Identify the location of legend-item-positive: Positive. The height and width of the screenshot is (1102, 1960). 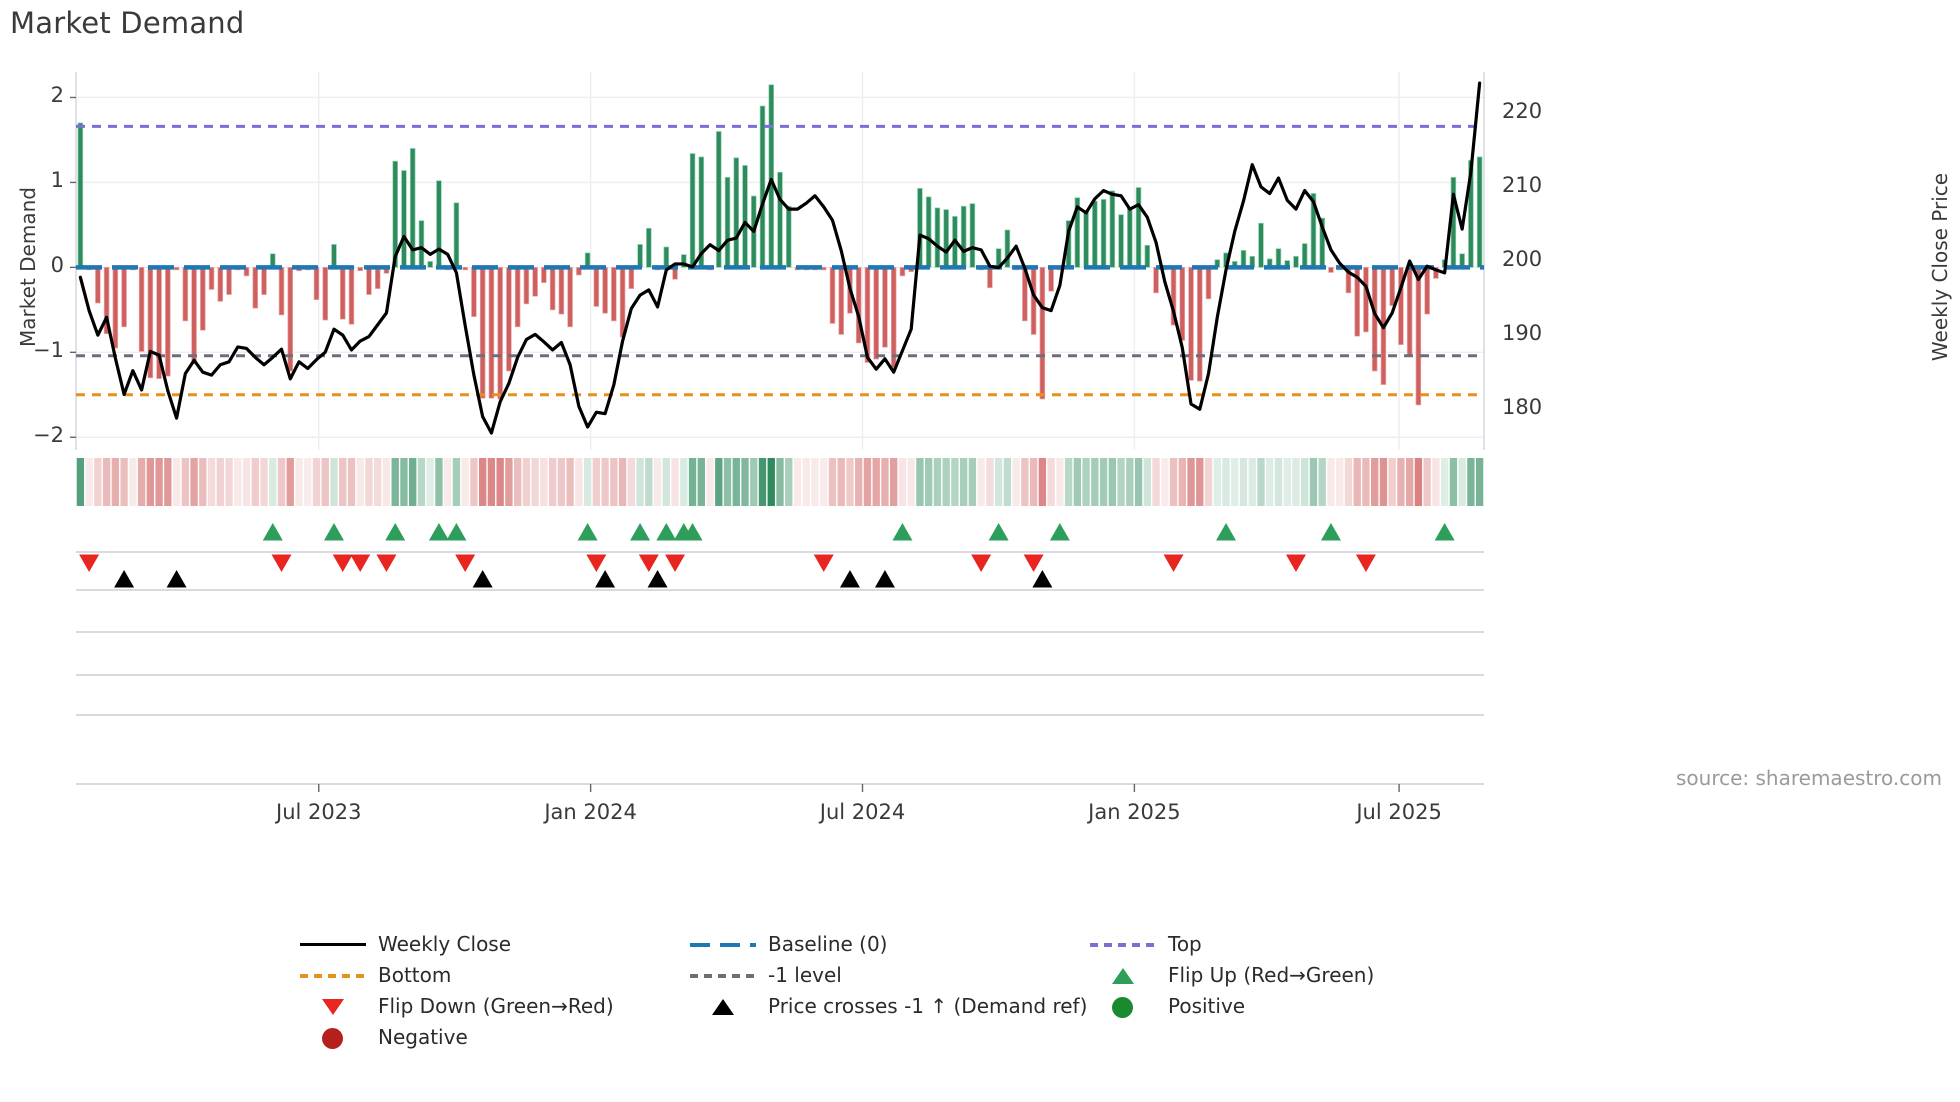
(1290, 1005).